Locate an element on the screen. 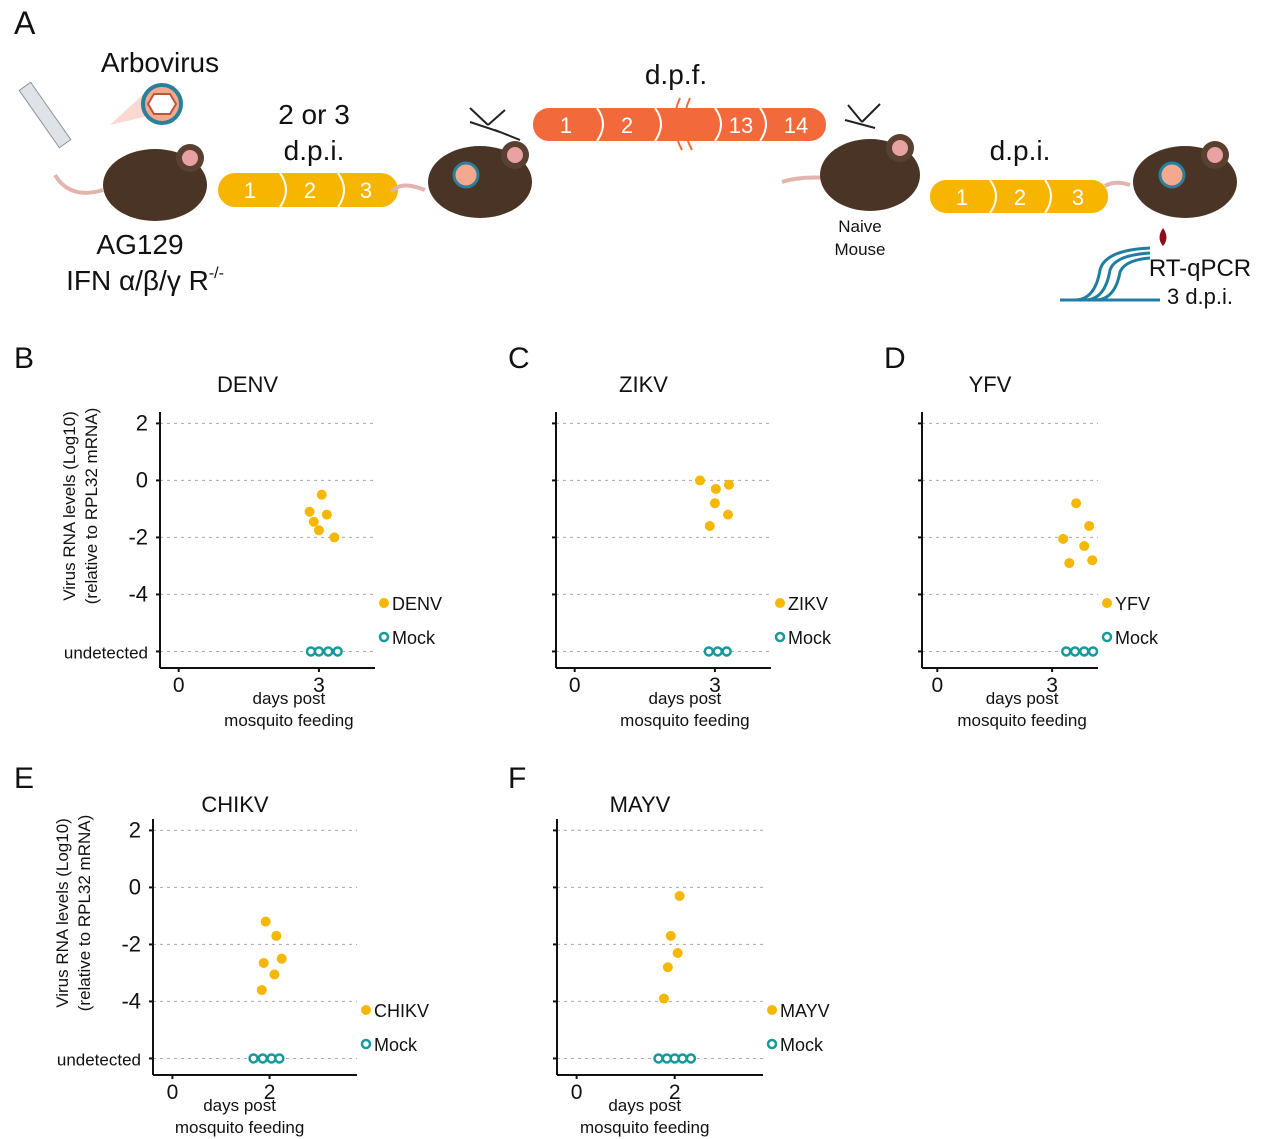 The image size is (1280, 1139). mosquito is located at coordinates (862, 116).